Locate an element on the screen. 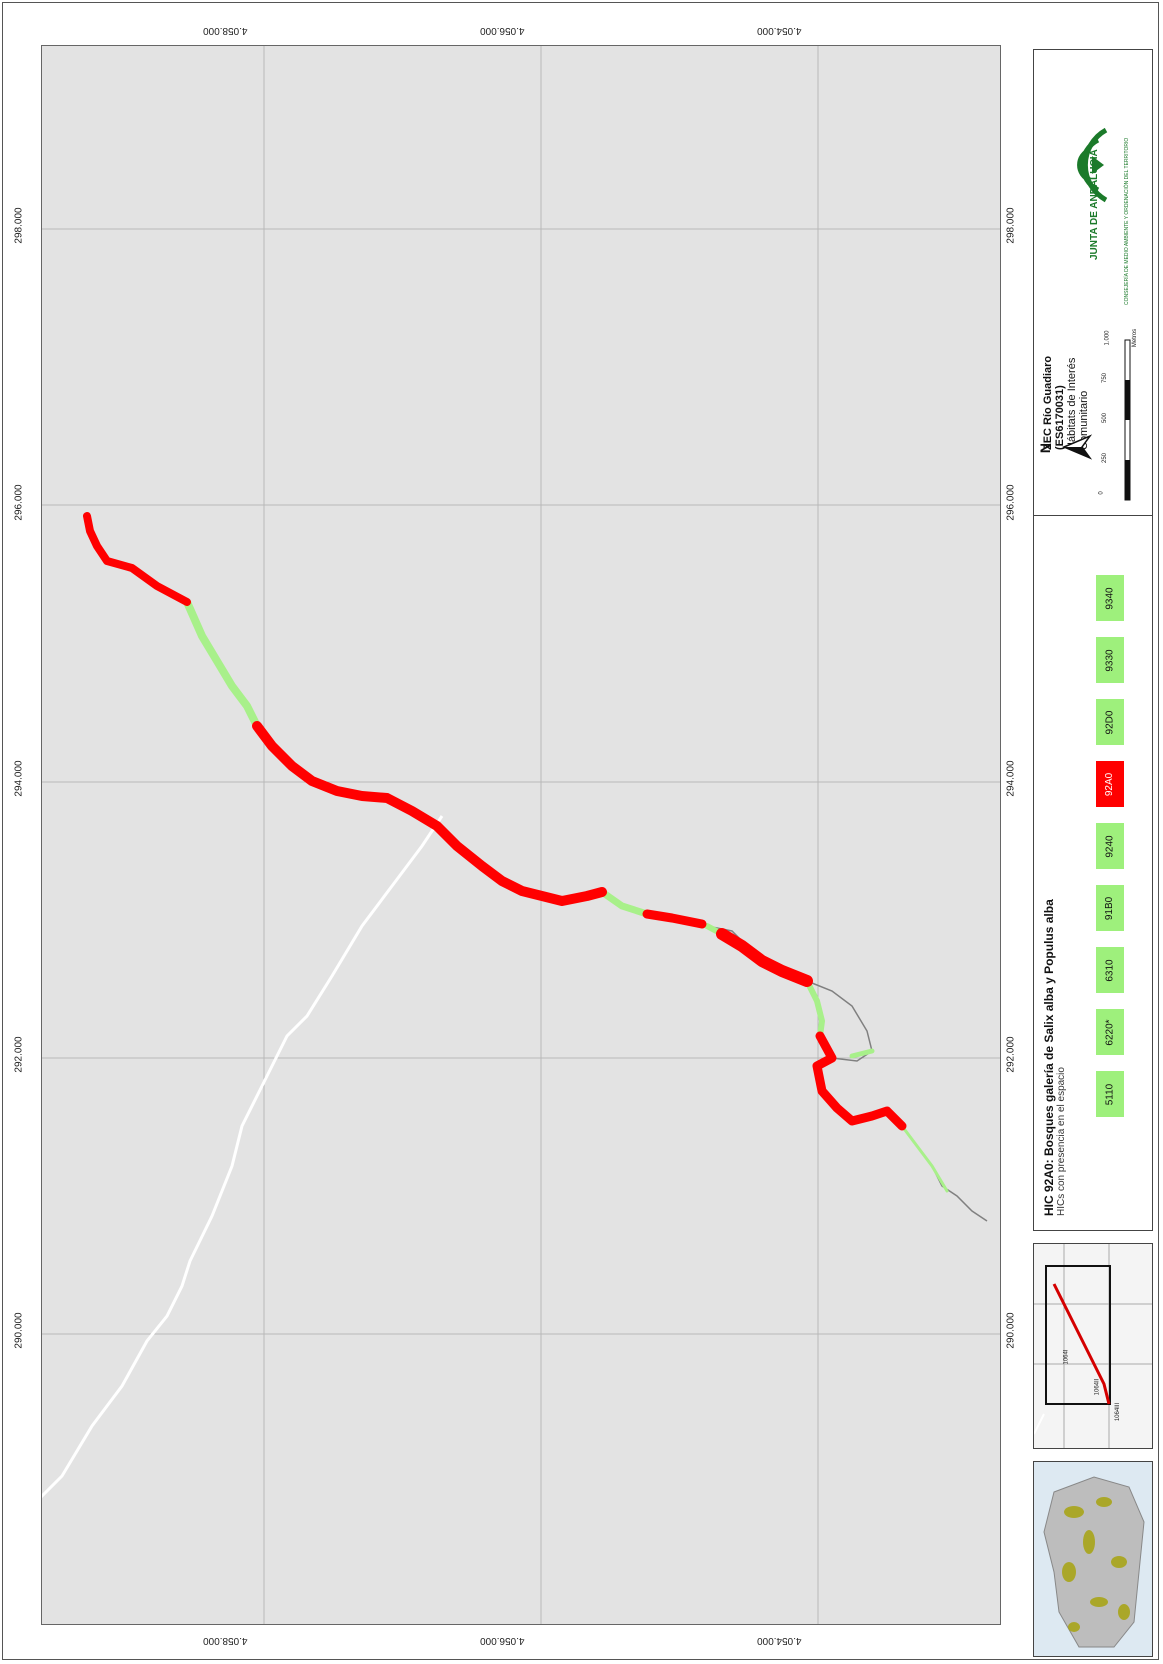  tick-x-left-3: 294.000 is located at coordinates (19, 778).